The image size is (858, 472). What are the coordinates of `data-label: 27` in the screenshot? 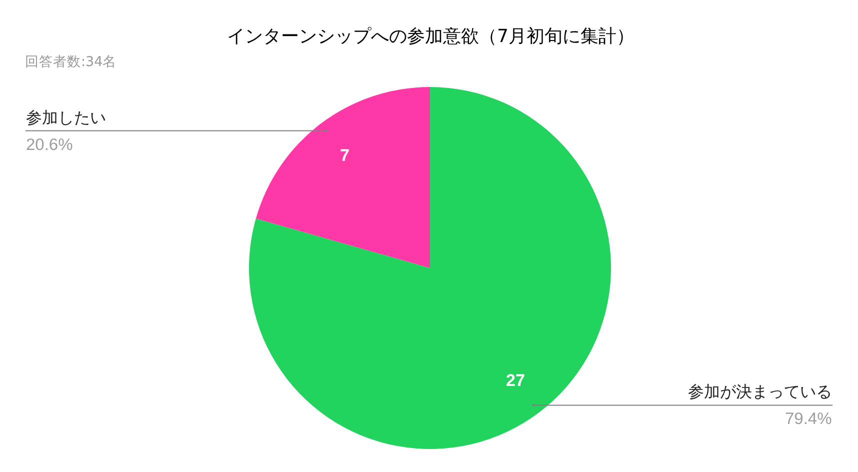 It's located at (515, 380).